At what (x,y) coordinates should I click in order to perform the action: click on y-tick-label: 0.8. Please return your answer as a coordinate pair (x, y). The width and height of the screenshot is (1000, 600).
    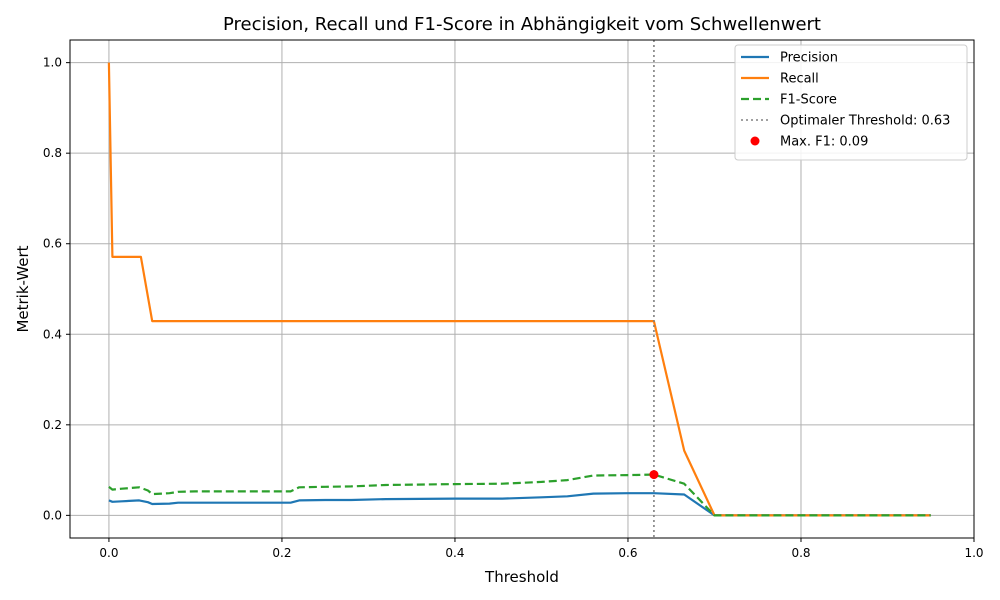
    Looking at the image, I should click on (52, 153).